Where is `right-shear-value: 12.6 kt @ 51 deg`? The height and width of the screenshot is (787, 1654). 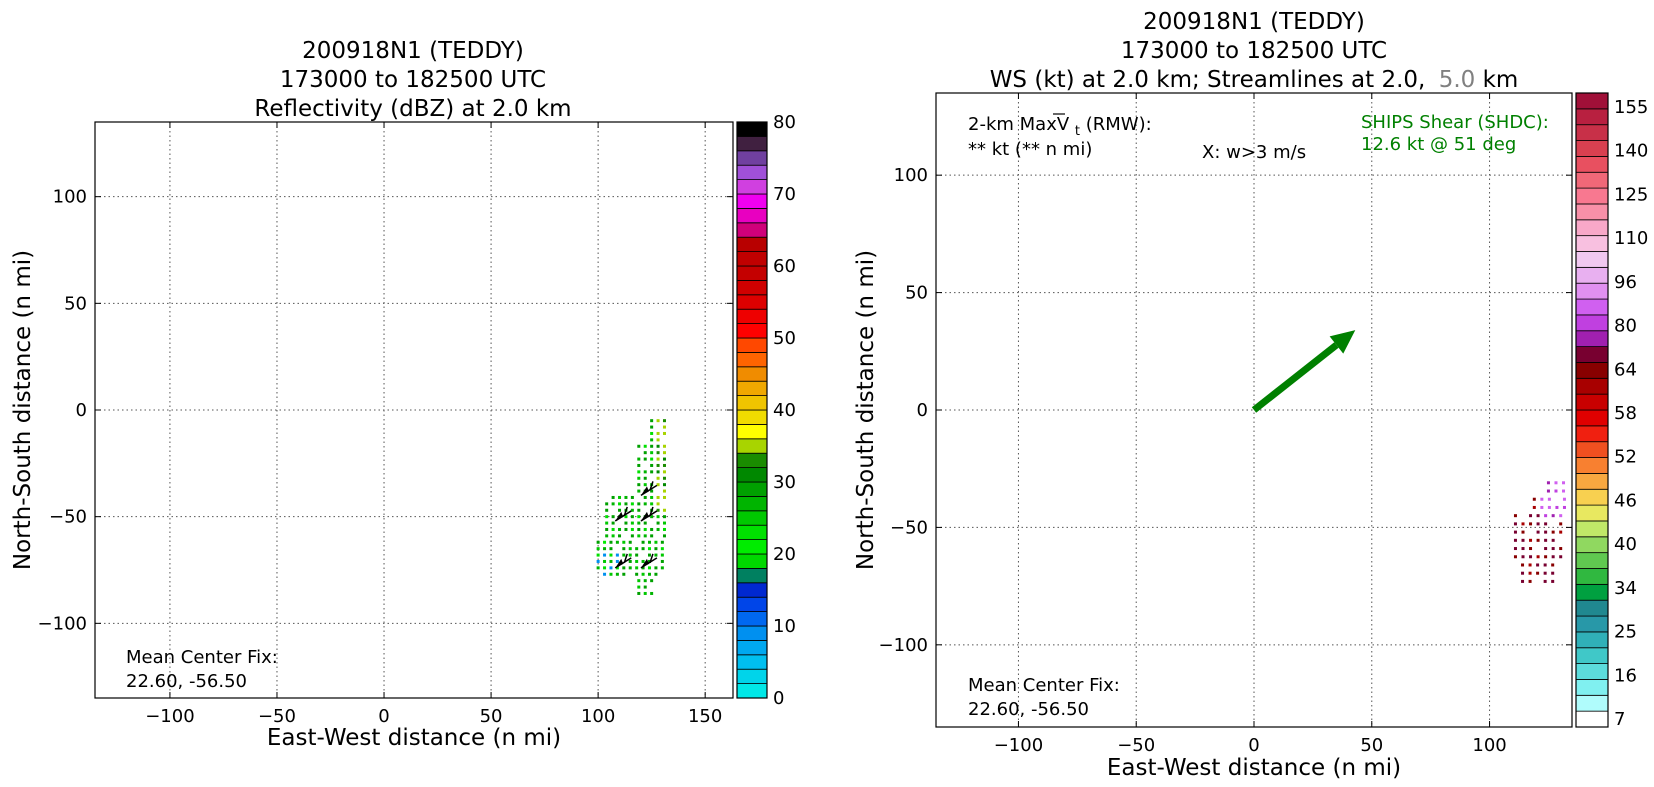 right-shear-value: 12.6 kt @ 51 deg is located at coordinates (1438, 144).